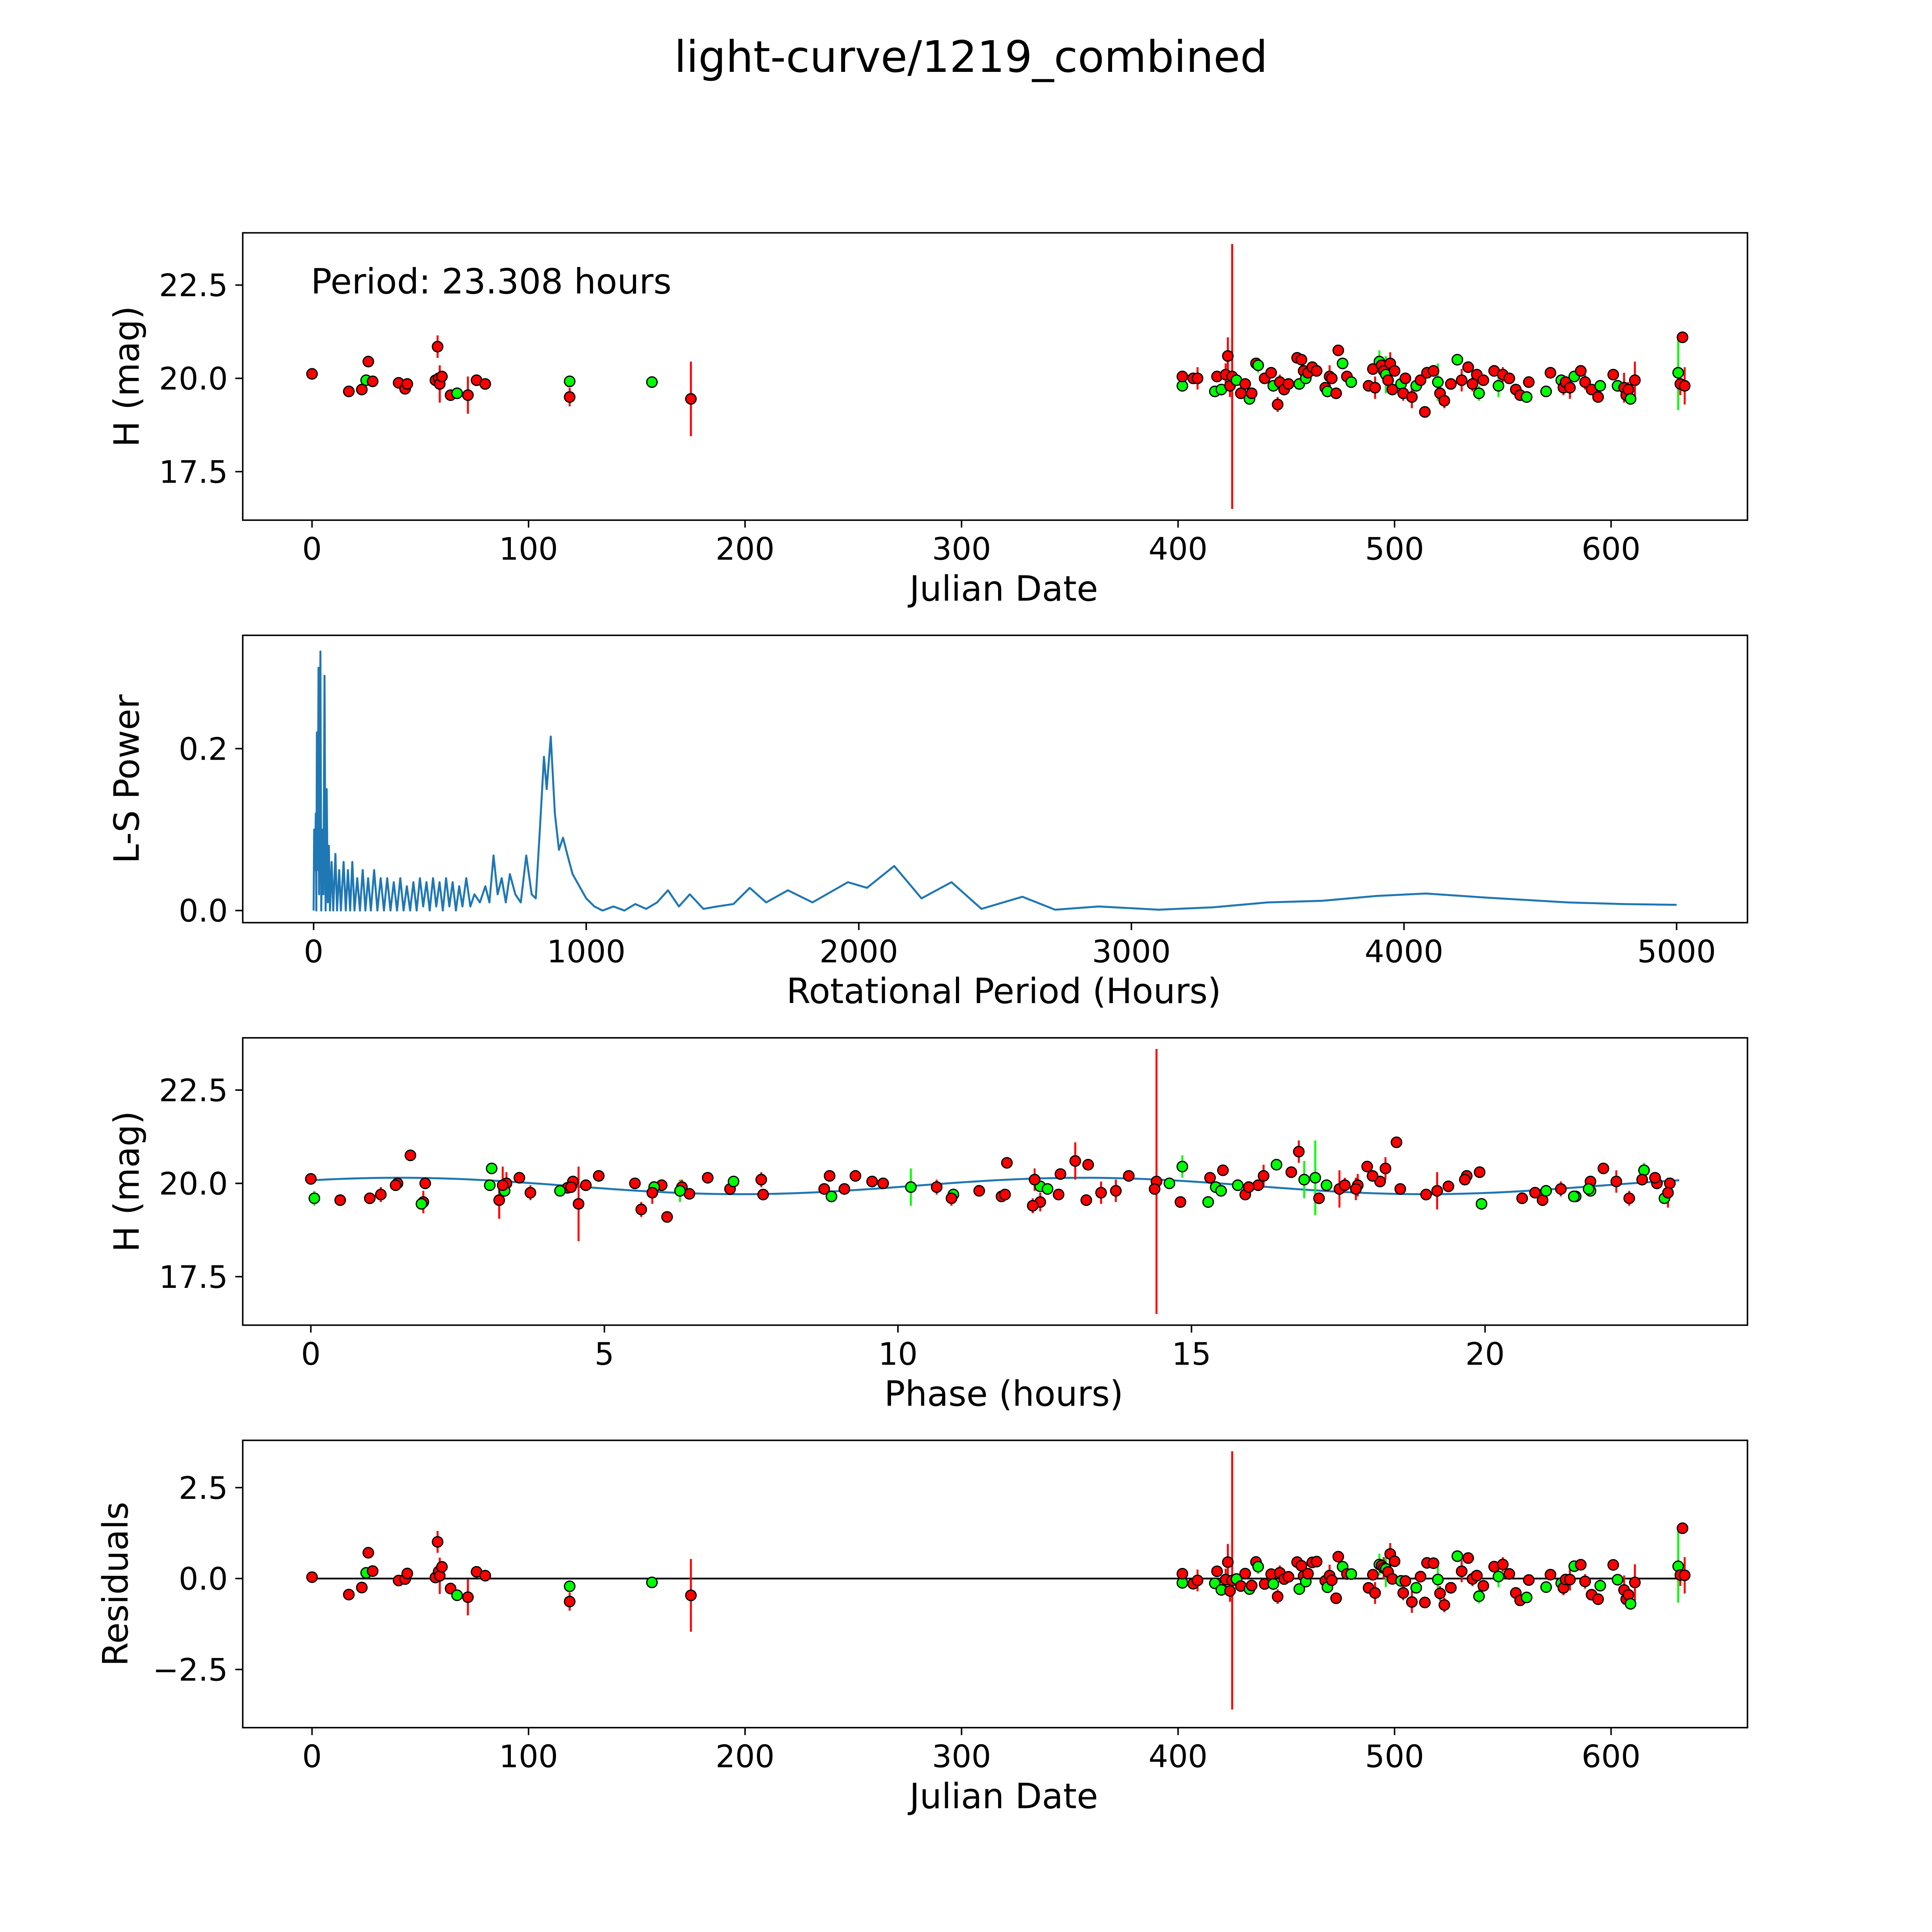 This screenshot has height=1932, width=1932. What do you see at coordinates (1004, 1394) in the screenshot?
I see `x-axis-label: Phase (hours)` at bounding box center [1004, 1394].